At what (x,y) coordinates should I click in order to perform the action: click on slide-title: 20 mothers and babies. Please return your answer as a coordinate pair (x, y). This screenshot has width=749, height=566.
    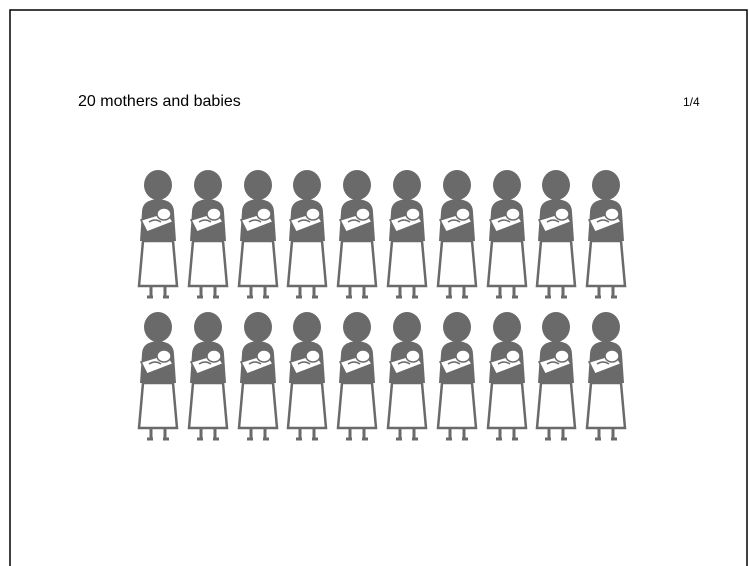
    Looking at the image, I should click on (159, 101).